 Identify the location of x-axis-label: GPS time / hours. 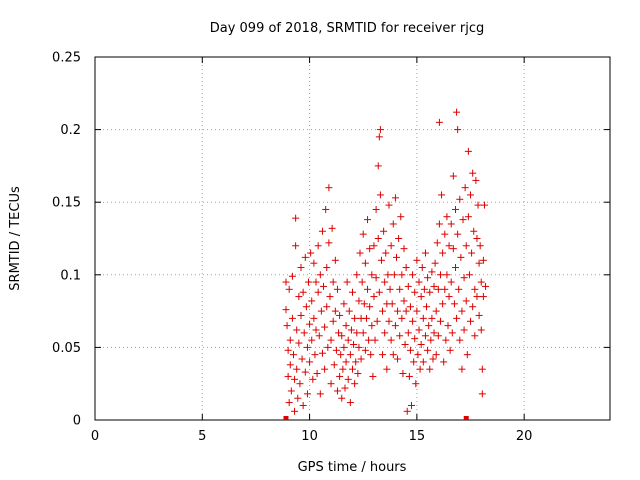
(352, 467).